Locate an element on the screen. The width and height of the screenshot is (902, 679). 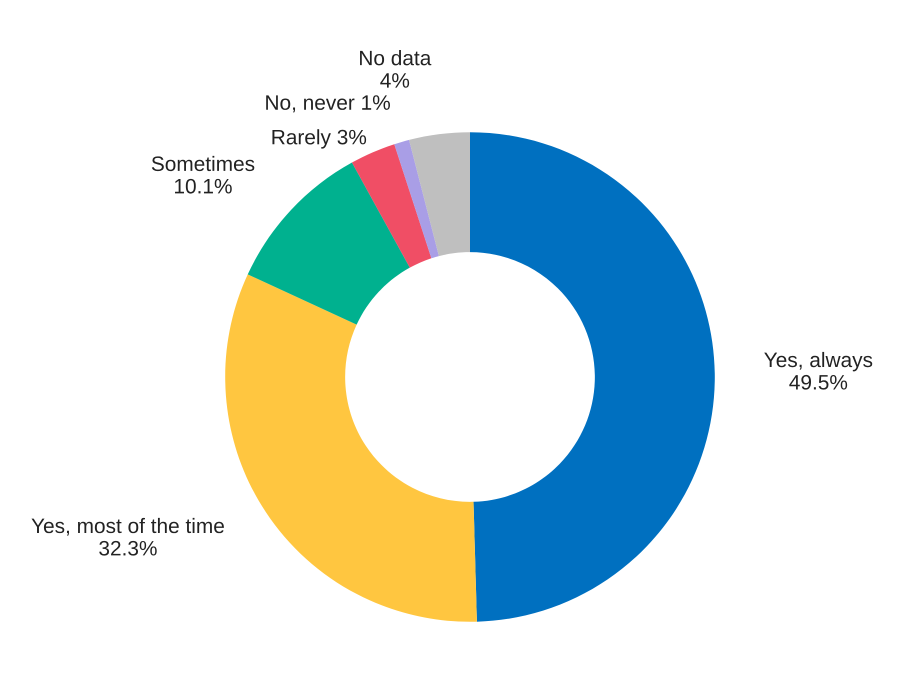
slice-label: Yes, most of the time is located at coordinates (128, 527).